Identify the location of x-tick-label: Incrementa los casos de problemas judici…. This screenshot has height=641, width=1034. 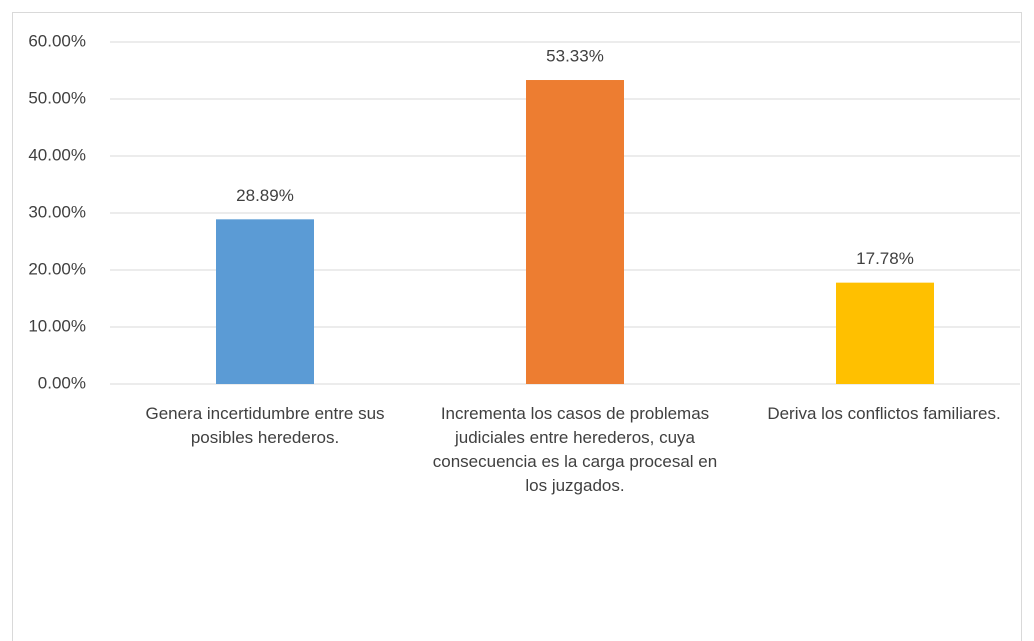
(575, 449).